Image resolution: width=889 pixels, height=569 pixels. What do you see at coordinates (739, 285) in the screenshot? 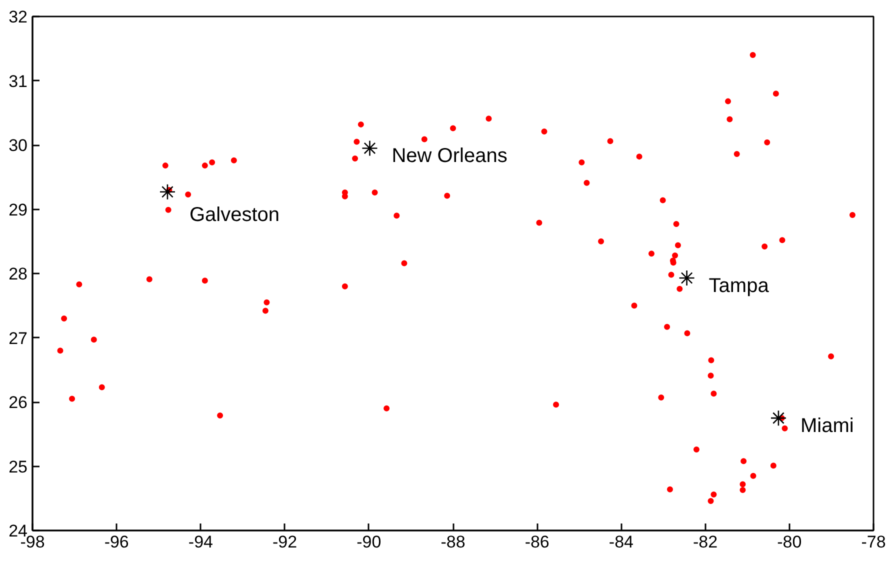
I see `annotation: Tampa` at bounding box center [739, 285].